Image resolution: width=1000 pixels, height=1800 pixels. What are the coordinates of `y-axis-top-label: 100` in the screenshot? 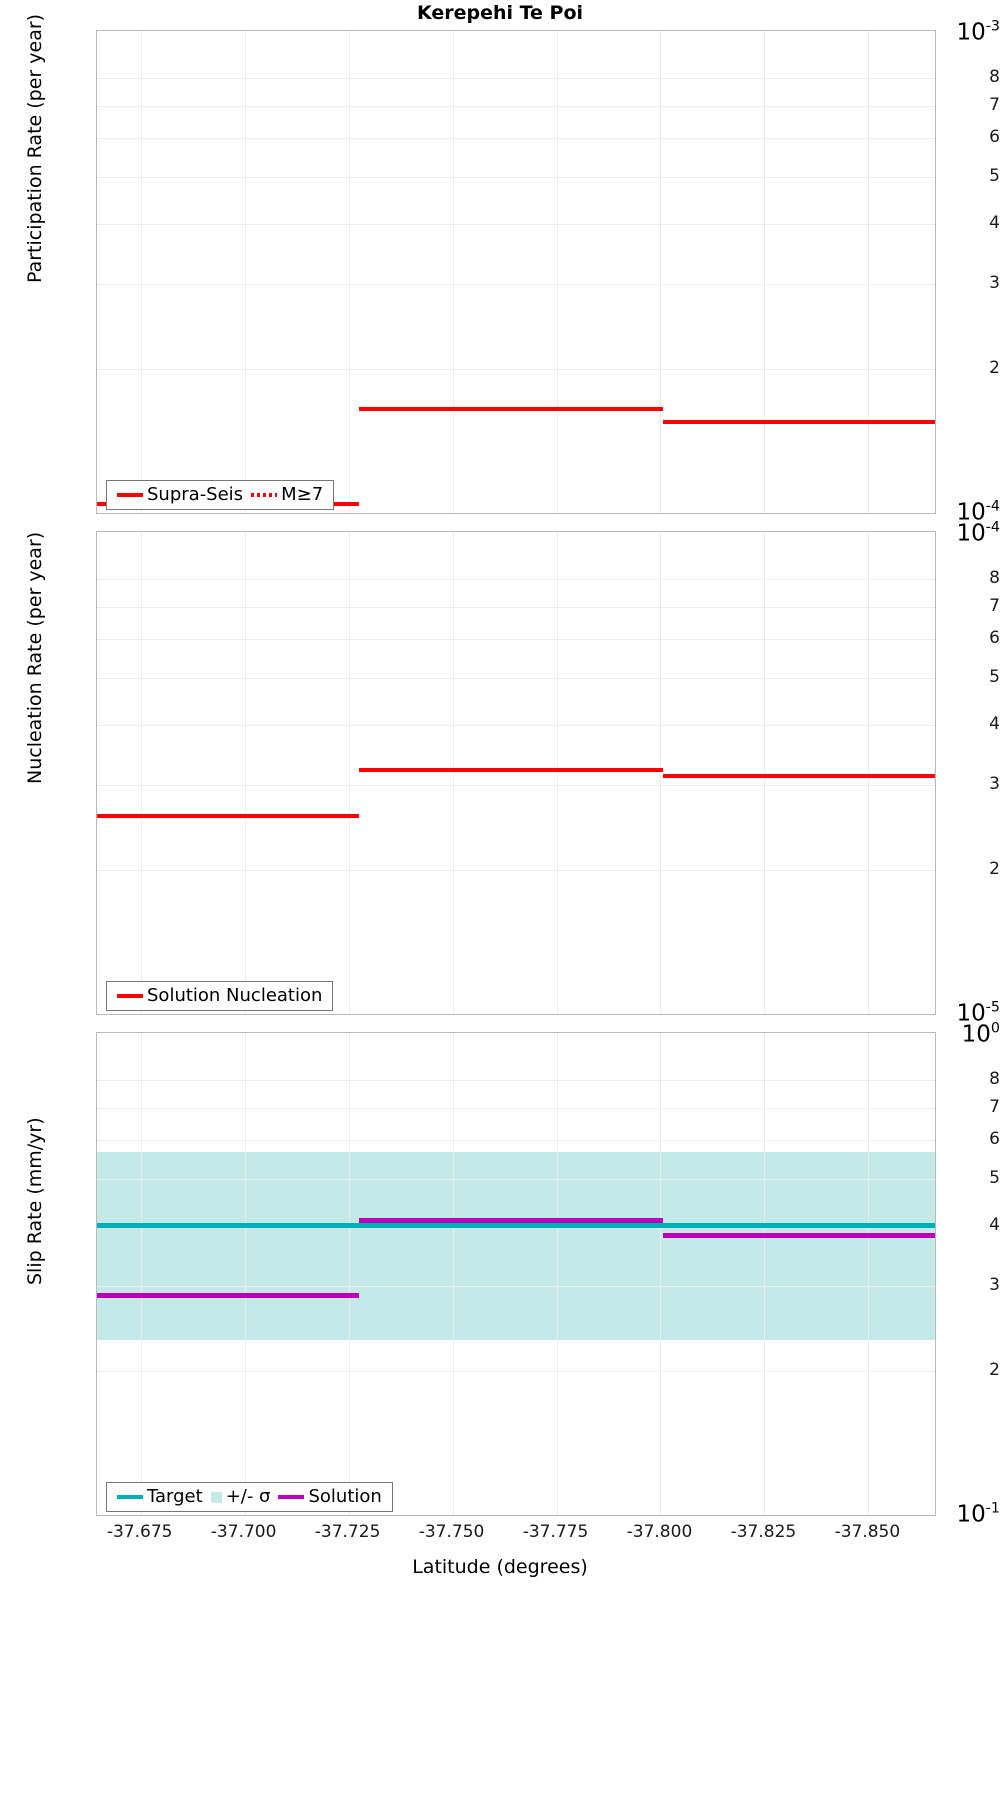 It's located at (980, 1034).